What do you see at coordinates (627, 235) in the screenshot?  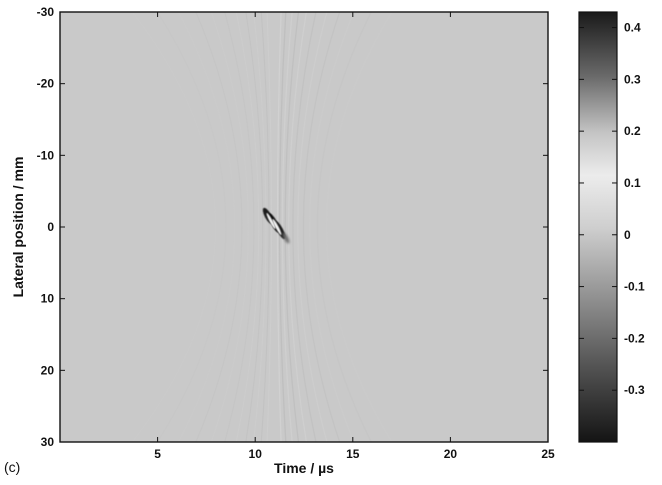 I see `colorbar-tick-label: 0` at bounding box center [627, 235].